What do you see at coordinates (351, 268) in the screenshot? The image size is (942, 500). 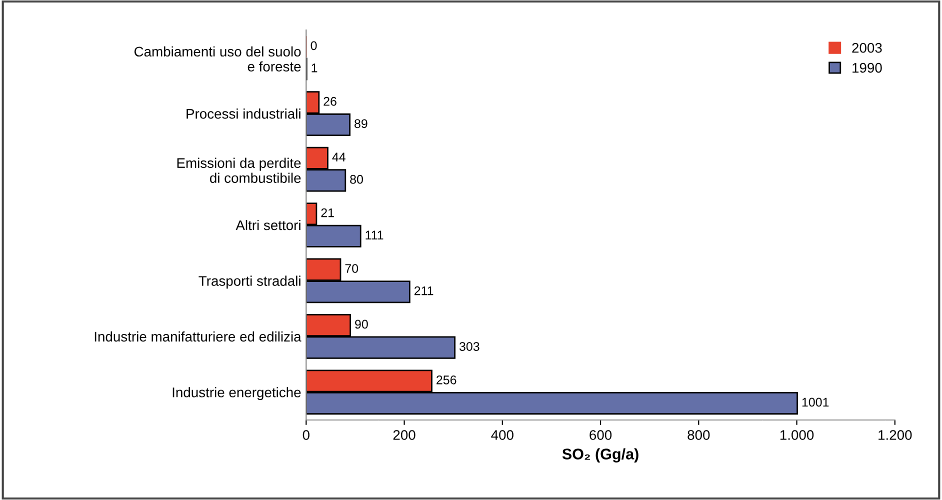 I see `data-label: 70` at bounding box center [351, 268].